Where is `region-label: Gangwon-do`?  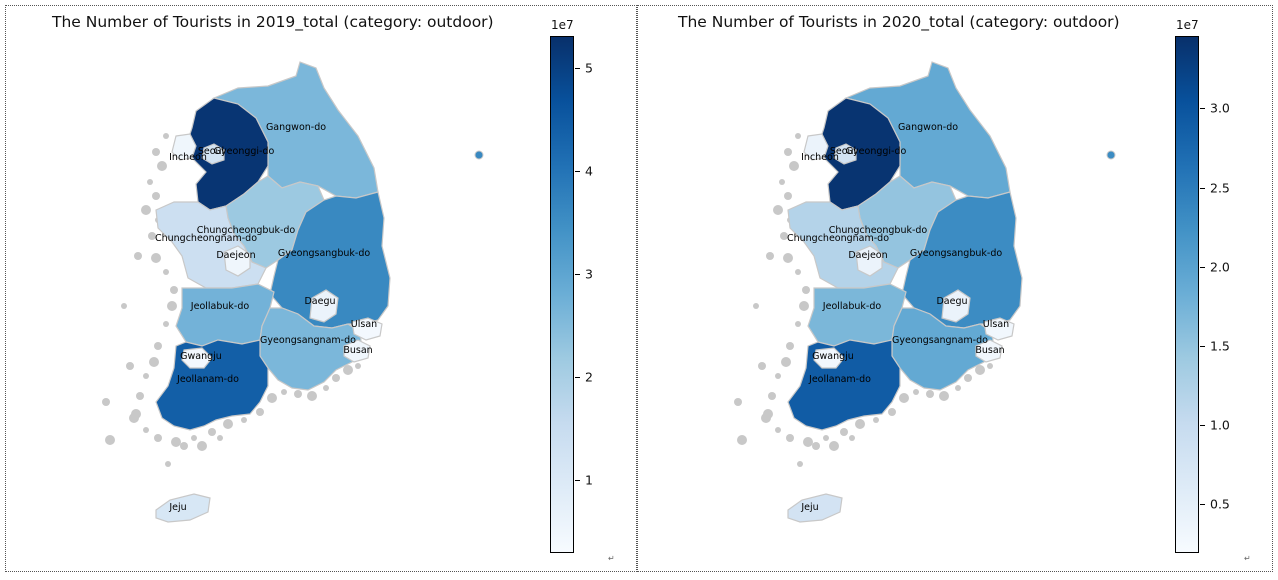
region-label: Gangwon-do is located at coordinates (296, 127).